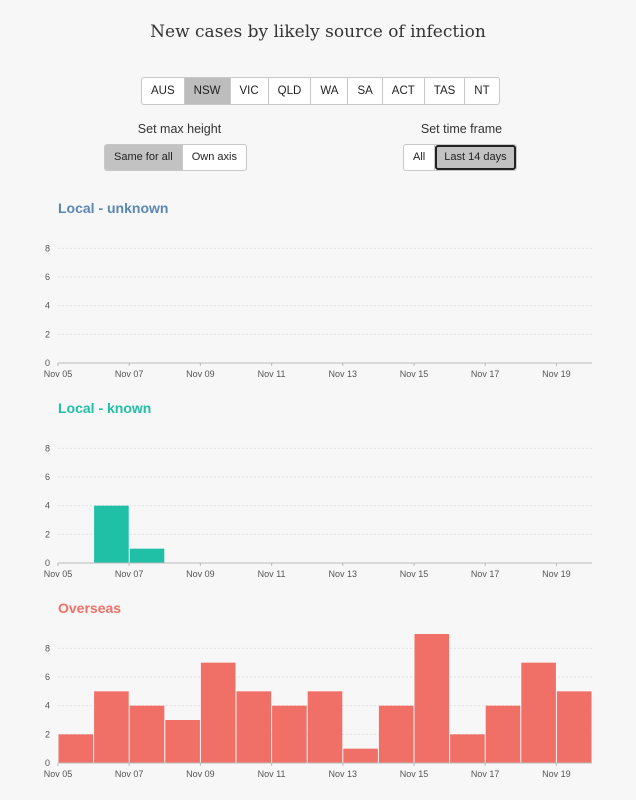 This screenshot has width=636, height=800. What do you see at coordinates (250, 91) in the screenshot?
I see `state-button-vic: VIC` at bounding box center [250, 91].